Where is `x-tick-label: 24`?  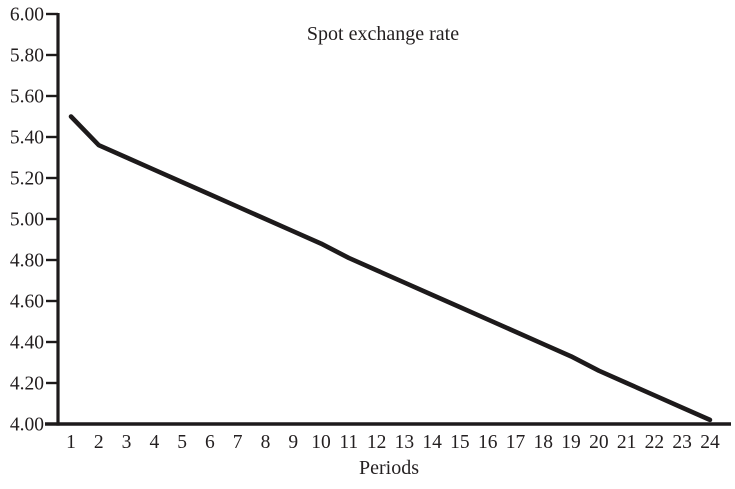 x-tick-label: 24 is located at coordinates (710, 442).